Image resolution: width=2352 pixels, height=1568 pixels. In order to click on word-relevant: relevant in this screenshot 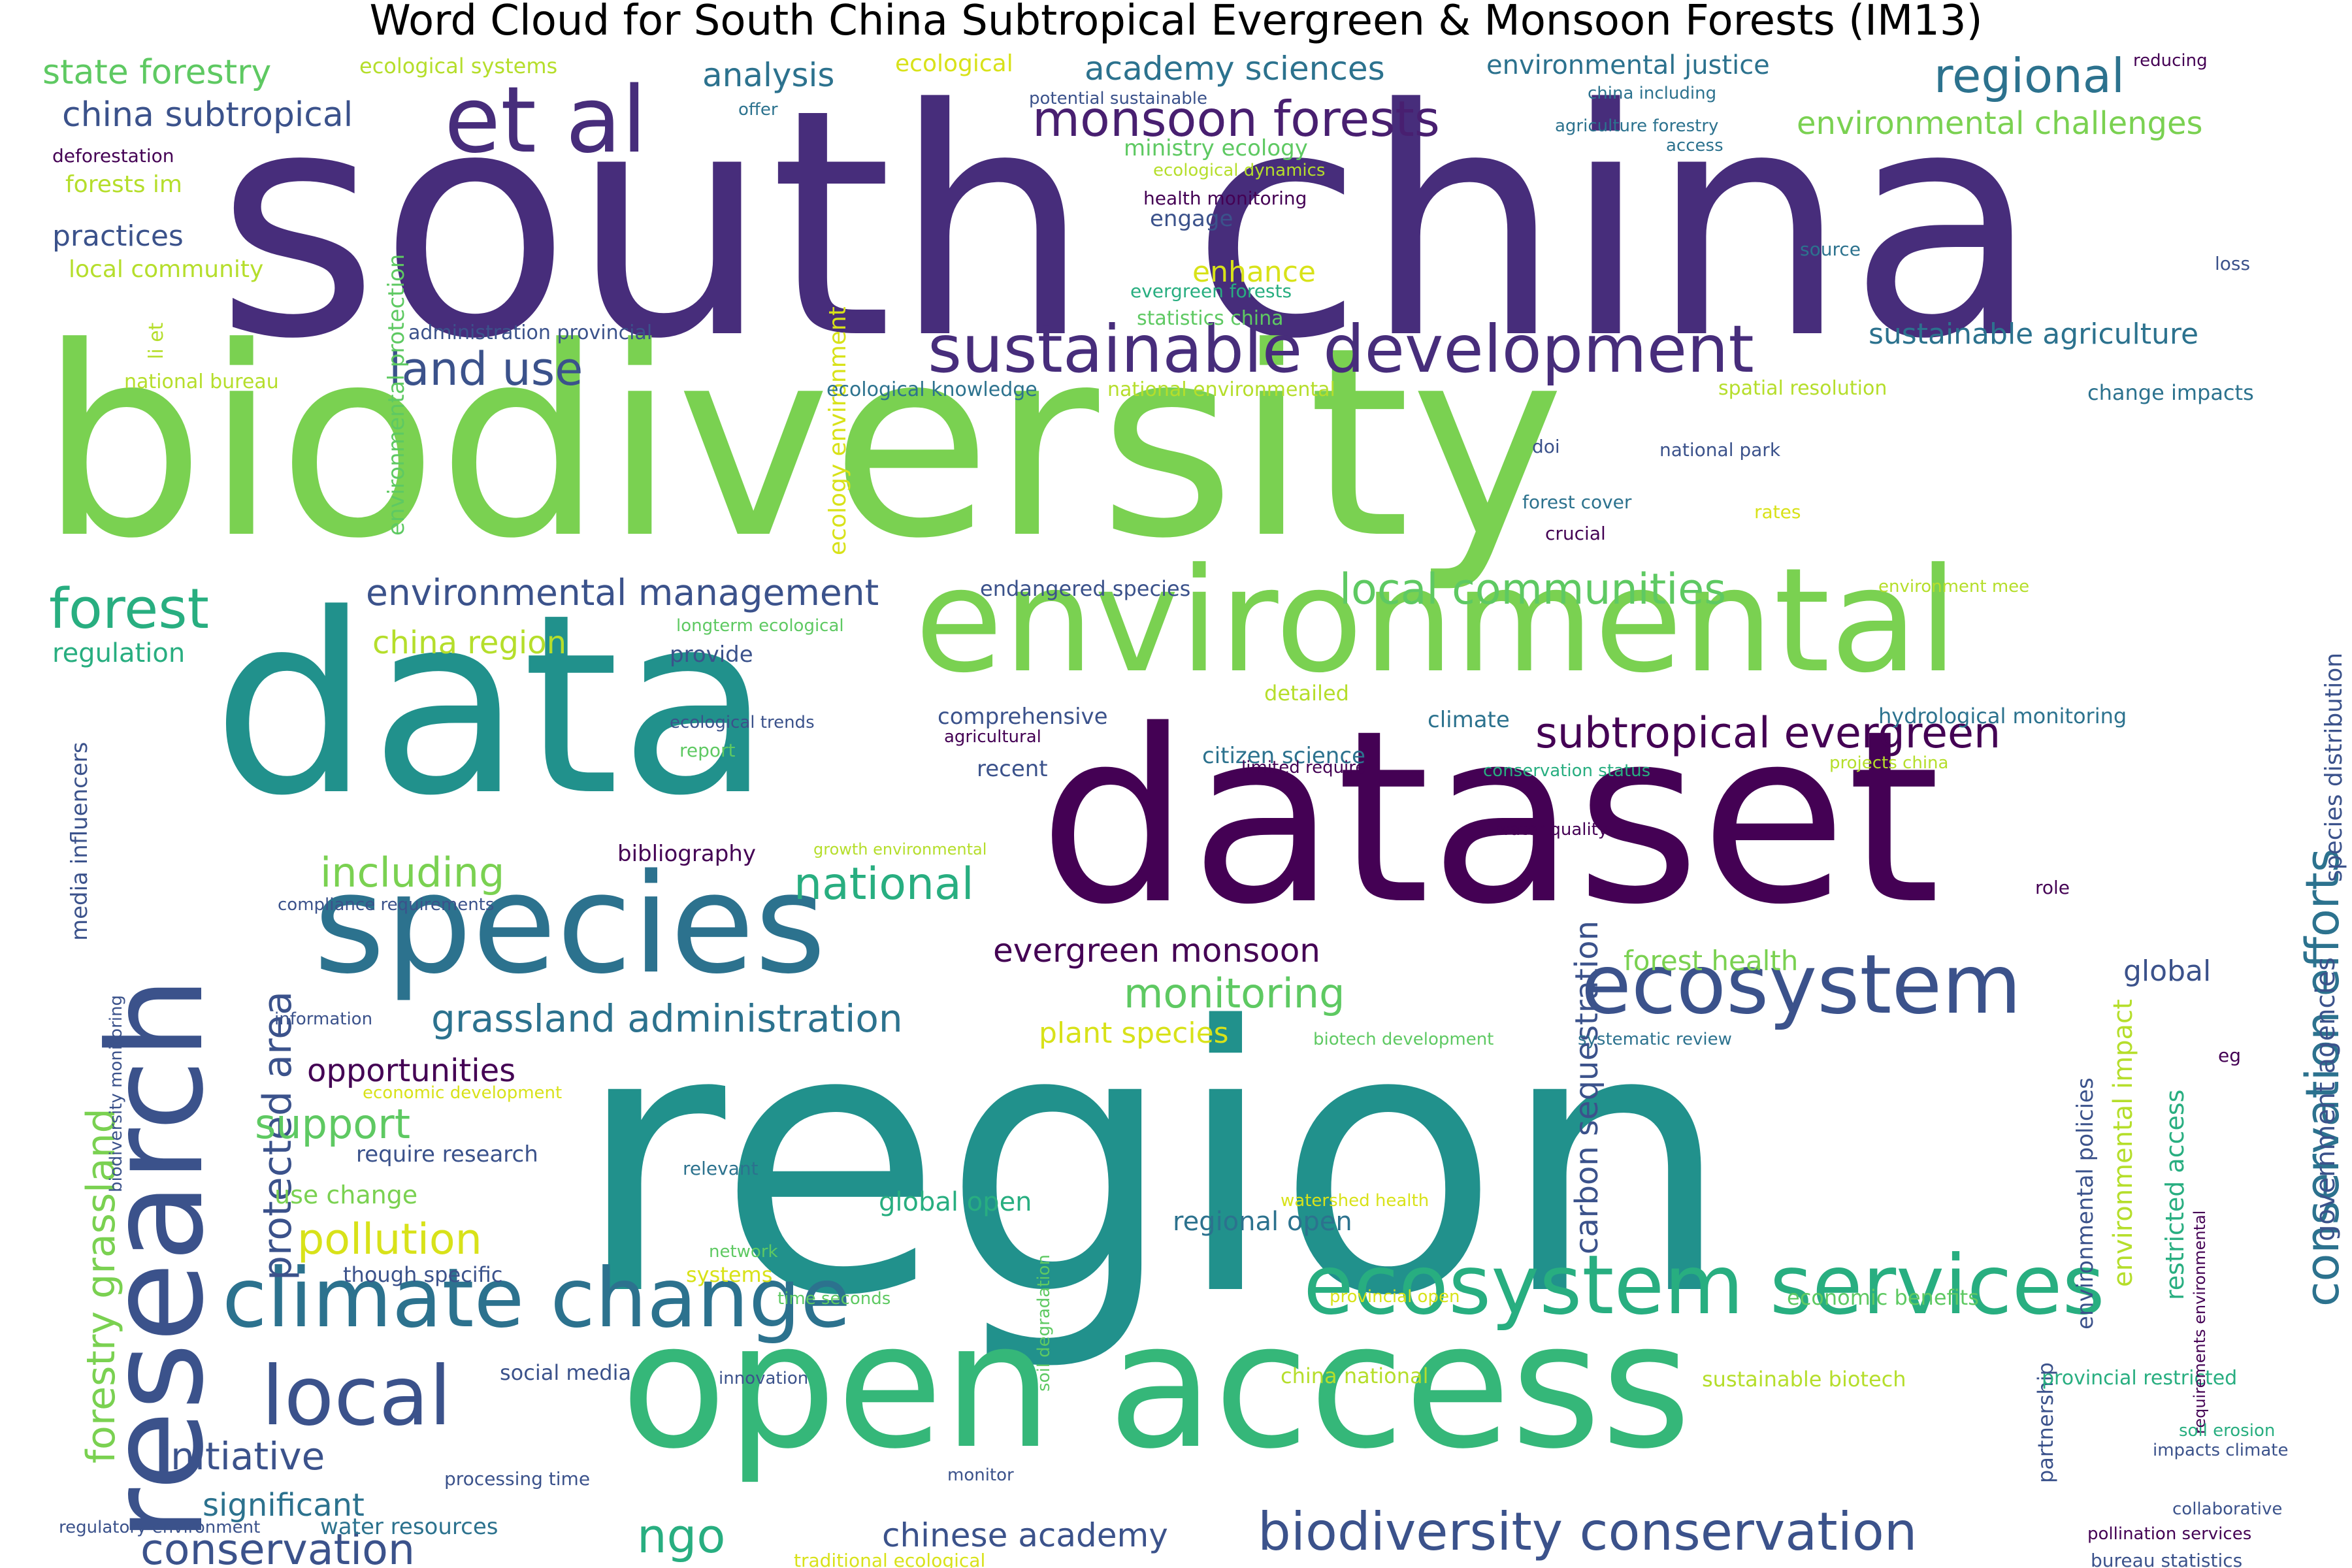, I will do `click(721, 1168)`.